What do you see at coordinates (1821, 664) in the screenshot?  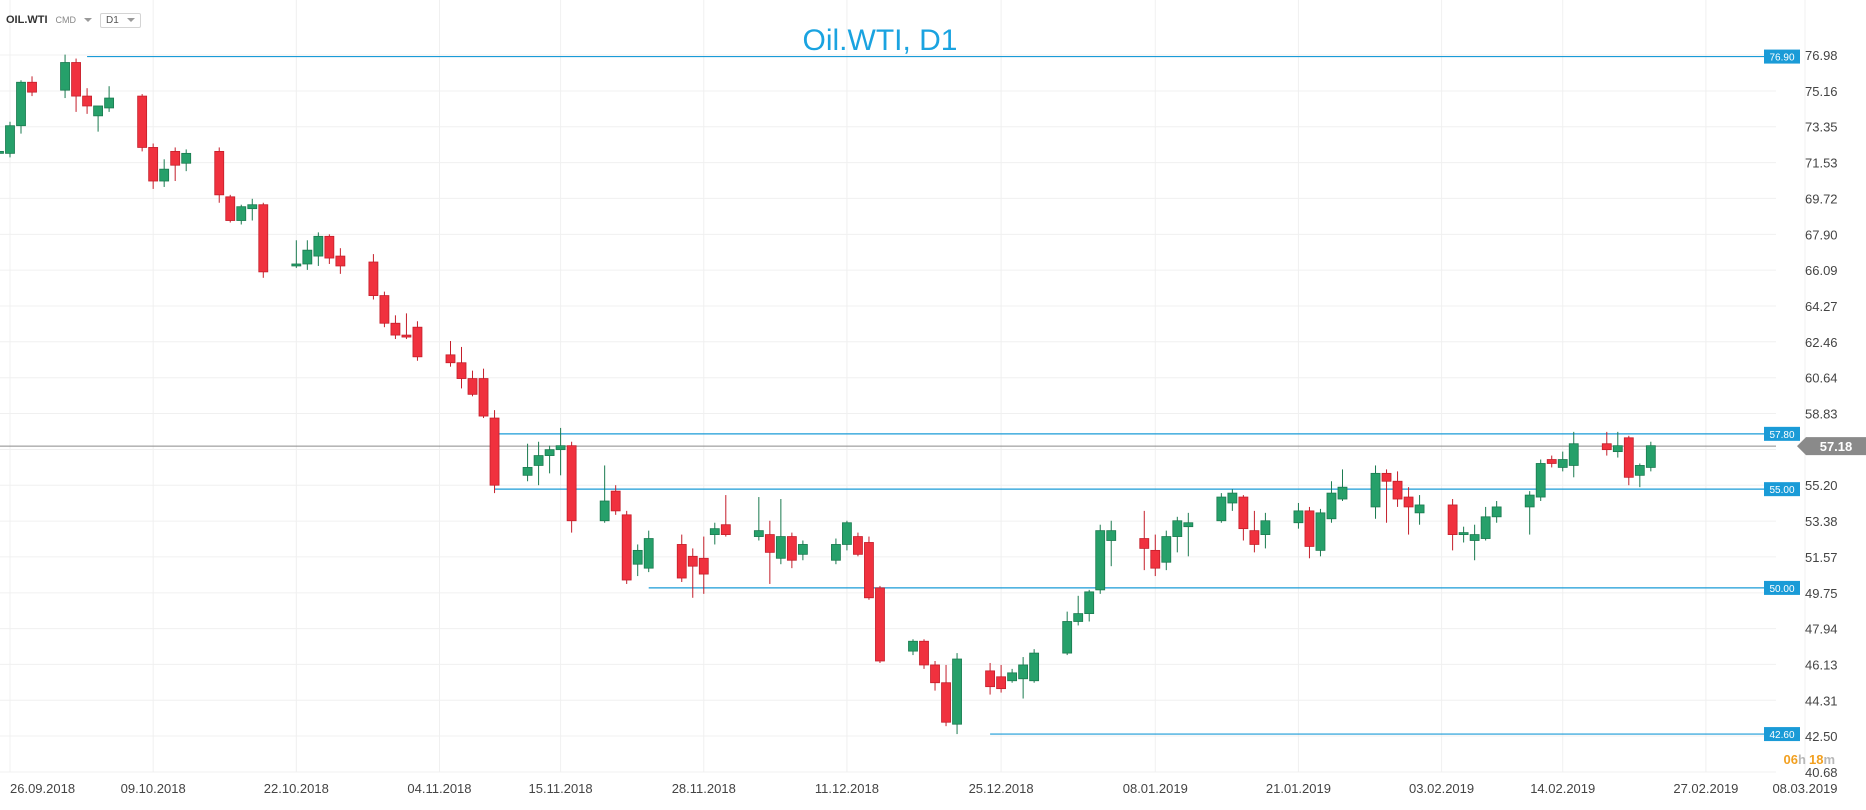 I see `y-tick-label: 46.13` at bounding box center [1821, 664].